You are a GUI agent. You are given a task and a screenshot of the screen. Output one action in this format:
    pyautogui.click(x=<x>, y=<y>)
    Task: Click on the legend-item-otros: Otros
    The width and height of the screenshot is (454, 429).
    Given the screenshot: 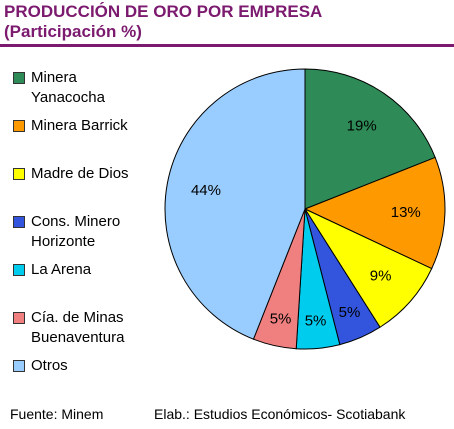 What is the action you would take?
    pyautogui.click(x=82, y=366)
    